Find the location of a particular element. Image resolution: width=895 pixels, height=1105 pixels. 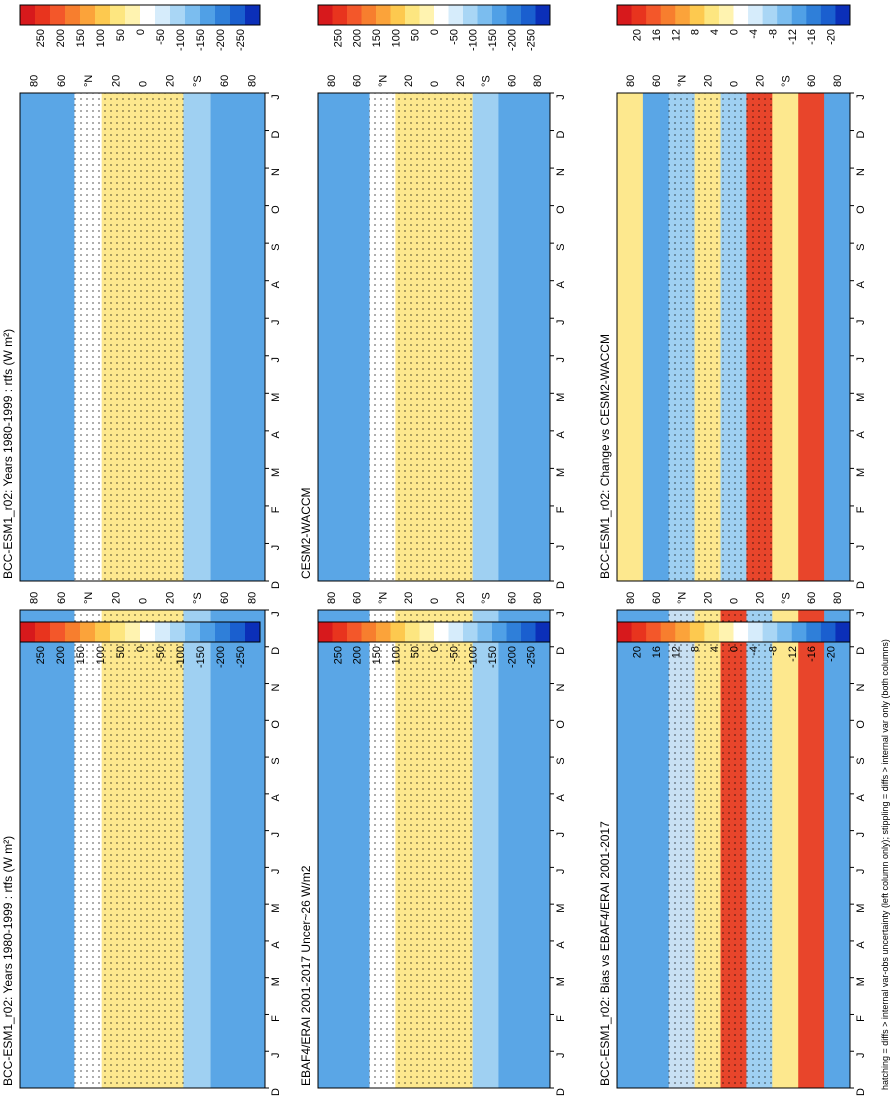

colorbar-label: 100 is located at coordinates (396, 38).